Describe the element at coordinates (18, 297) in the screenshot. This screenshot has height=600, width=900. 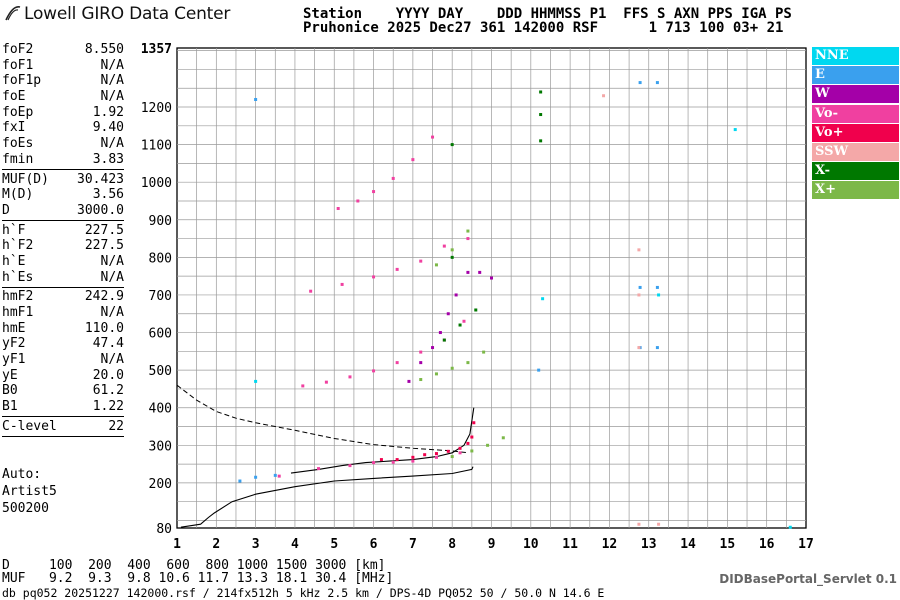
I see `param-name: hmF2` at that location.